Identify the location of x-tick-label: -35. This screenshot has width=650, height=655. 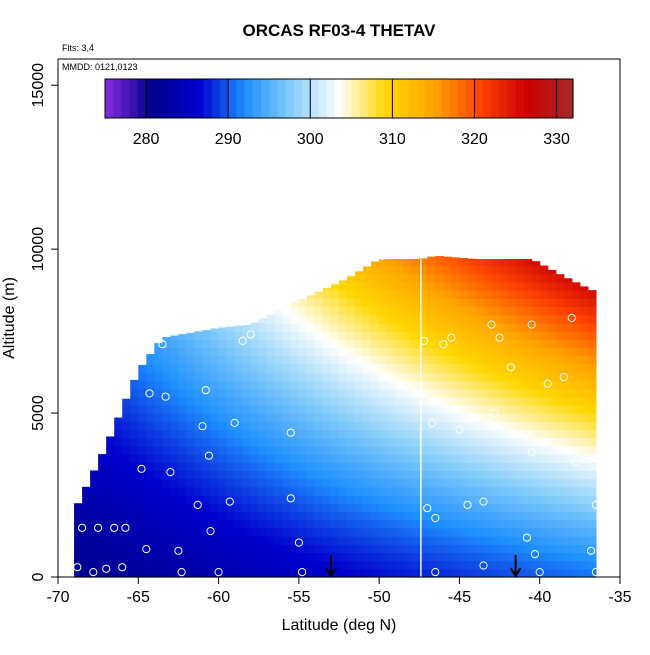
(619, 597).